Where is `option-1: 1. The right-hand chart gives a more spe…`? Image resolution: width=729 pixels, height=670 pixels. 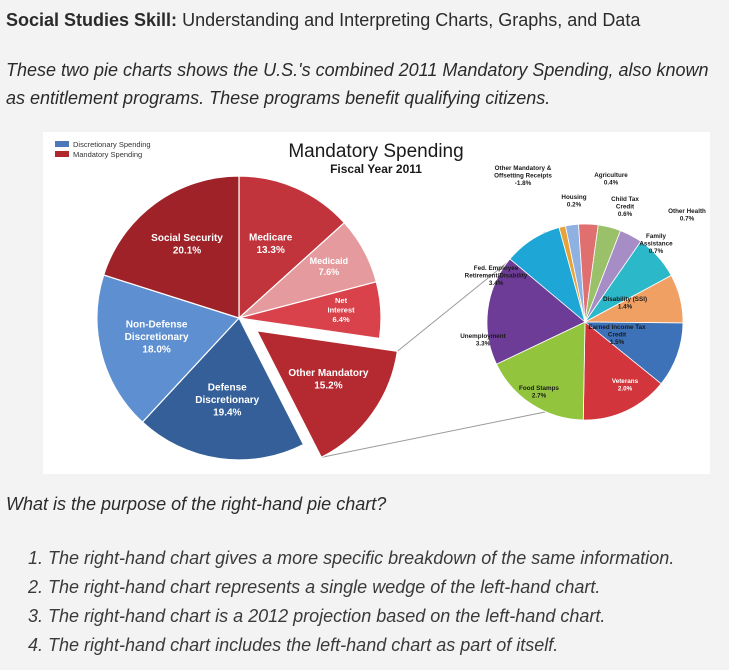
option-1: 1. The right-hand chart gives a more spe… is located at coordinates (351, 558).